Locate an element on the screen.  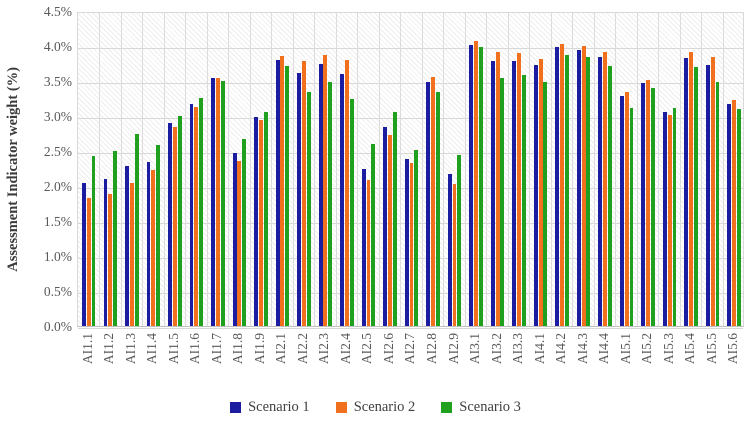
bar-scenario-3-ai1.3 is located at coordinates (136, 230).